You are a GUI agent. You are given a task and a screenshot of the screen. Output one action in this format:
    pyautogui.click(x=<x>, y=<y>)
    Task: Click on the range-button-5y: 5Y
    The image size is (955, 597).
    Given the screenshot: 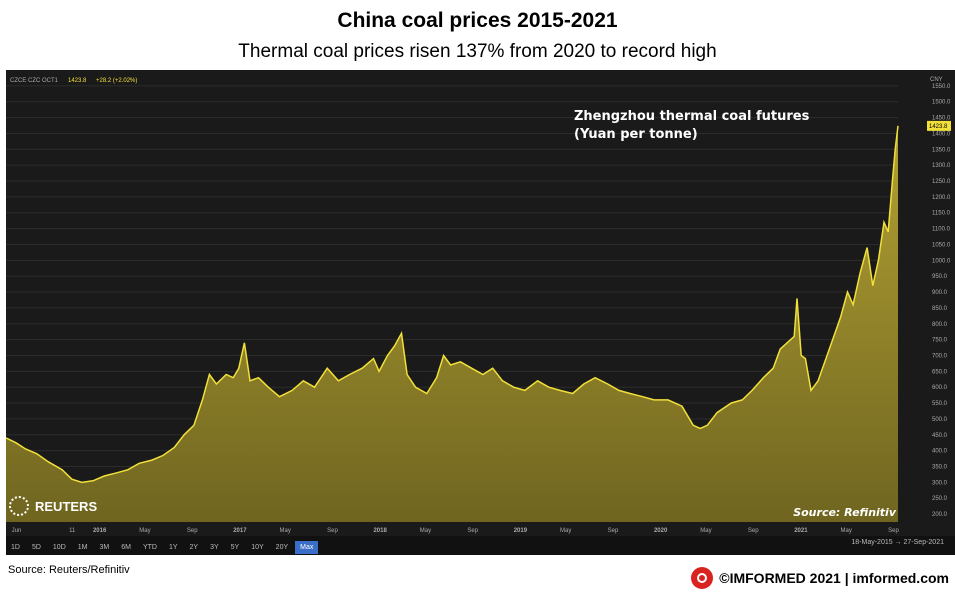 What is the action you would take?
    pyautogui.click(x=235, y=547)
    